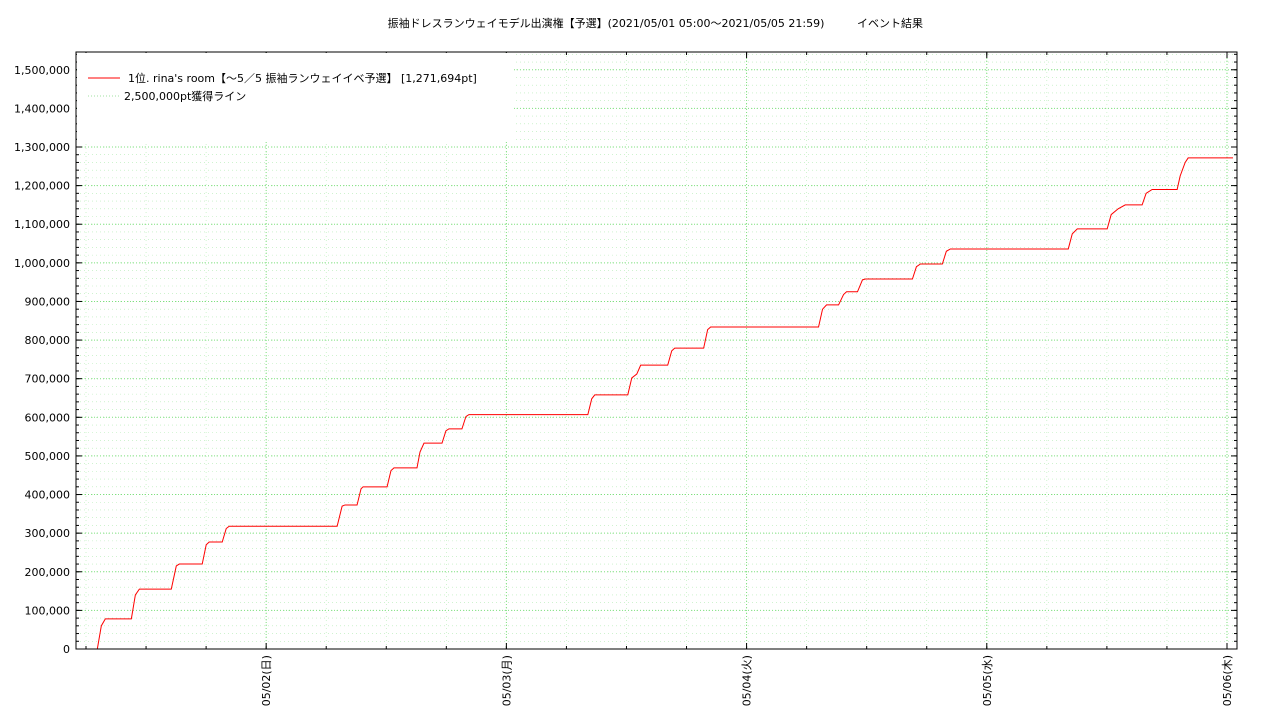  I want to click on y-tick-label: 1,100,000, so click(42, 224).